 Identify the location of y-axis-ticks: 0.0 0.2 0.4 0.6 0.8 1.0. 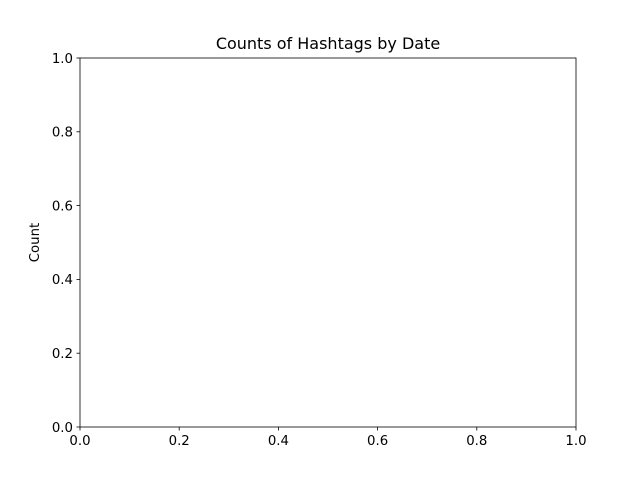
(66, 244).